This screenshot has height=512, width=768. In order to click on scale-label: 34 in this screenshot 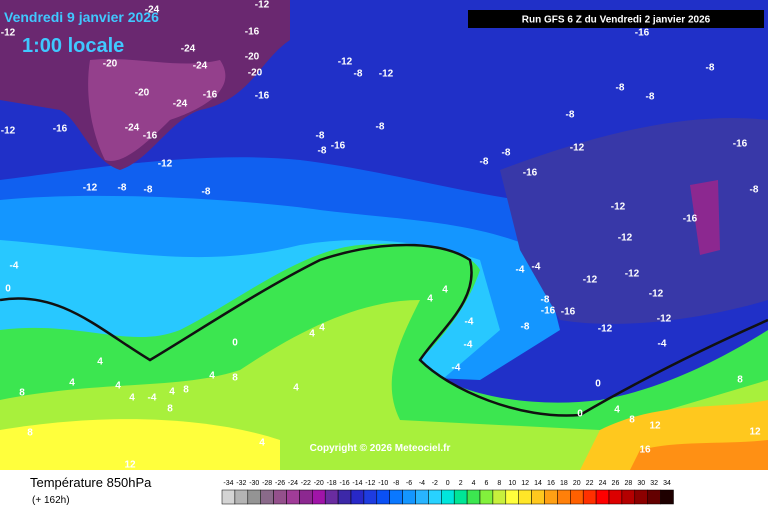, I will do `click(667, 483)`.